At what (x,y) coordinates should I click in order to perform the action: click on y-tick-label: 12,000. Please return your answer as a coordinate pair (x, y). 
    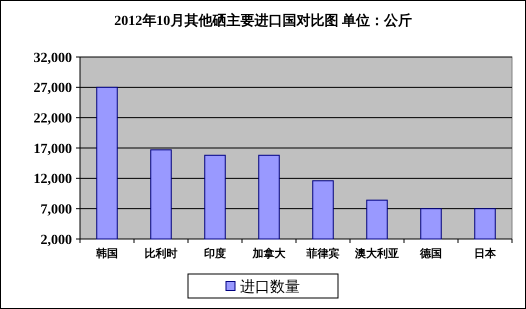
    Looking at the image, I should click on (53, 180).